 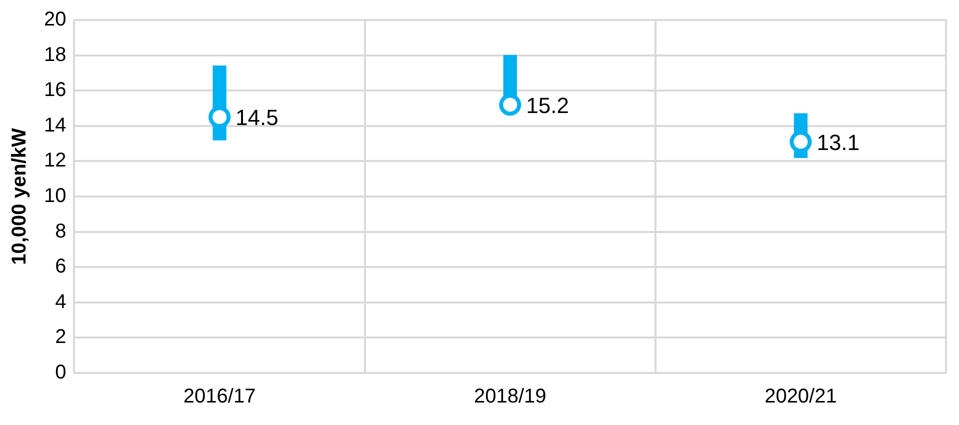 What do you see at coordinates (838, 142) in the screenshot?
I see `data-label: 13.1` at bounding box center [838, 142].